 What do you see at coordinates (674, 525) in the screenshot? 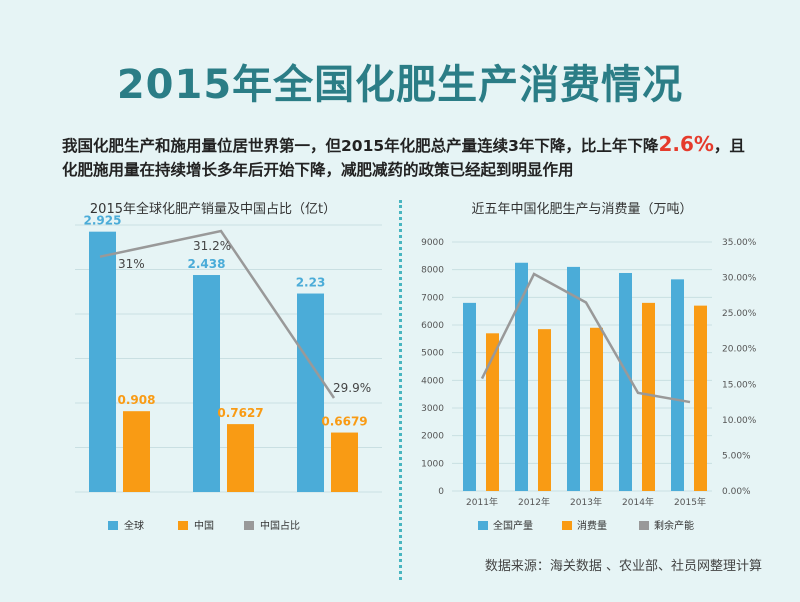
I see `chart2-legend-label: 剩余产能` at bounding box center [674, 525].